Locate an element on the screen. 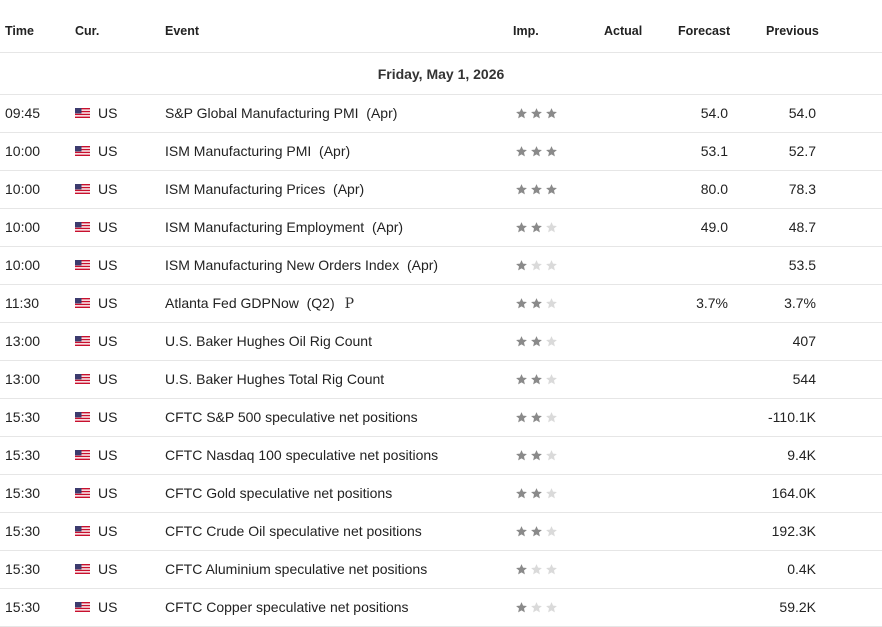  event-title-text: U.S. Baker Hughes Total Rig Count is located at coordinates (275, 379).